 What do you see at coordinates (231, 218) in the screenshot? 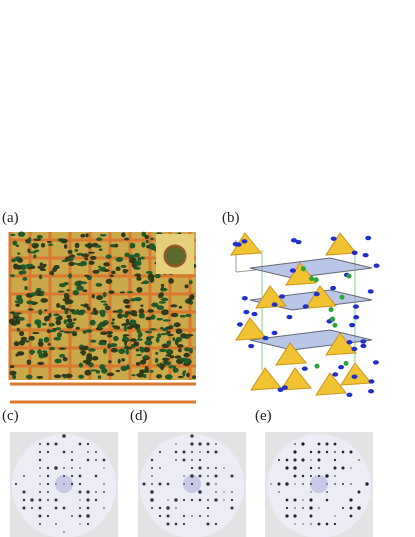
I see `panel-label: (b)` at bounding box center [231, 218].